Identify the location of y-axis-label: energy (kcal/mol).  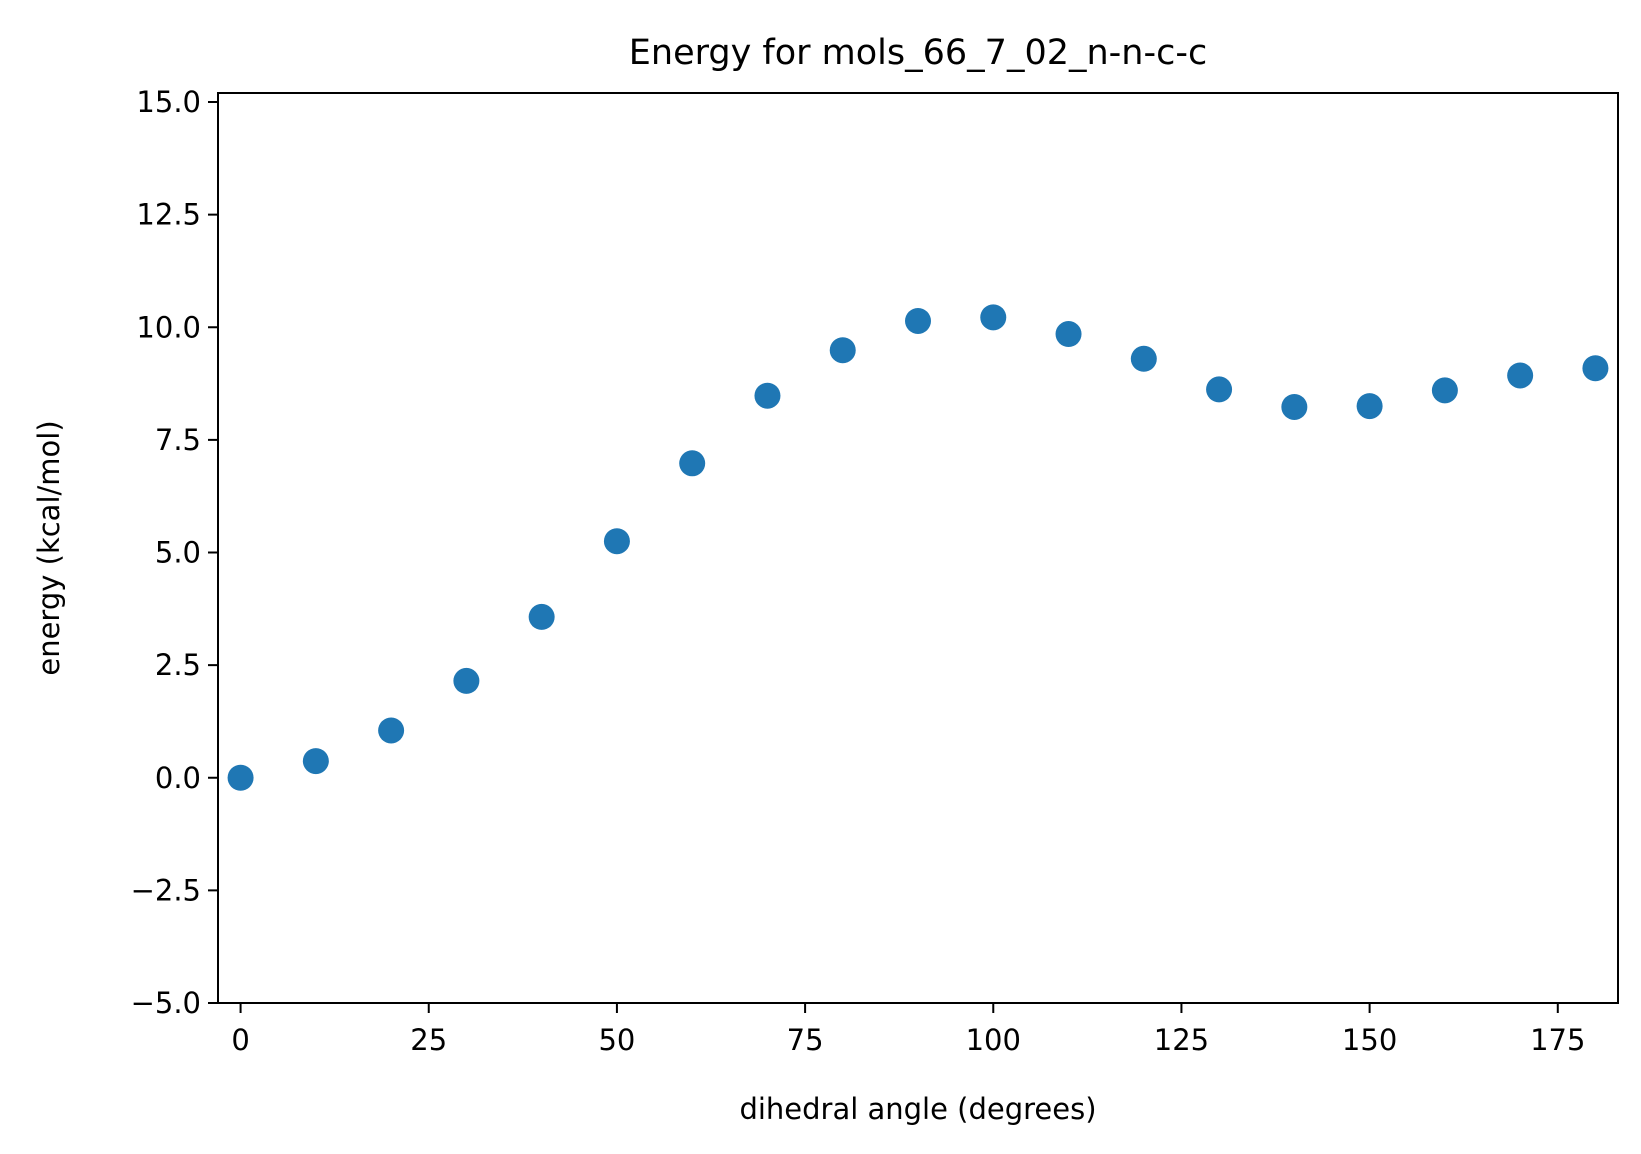
(49, 547).